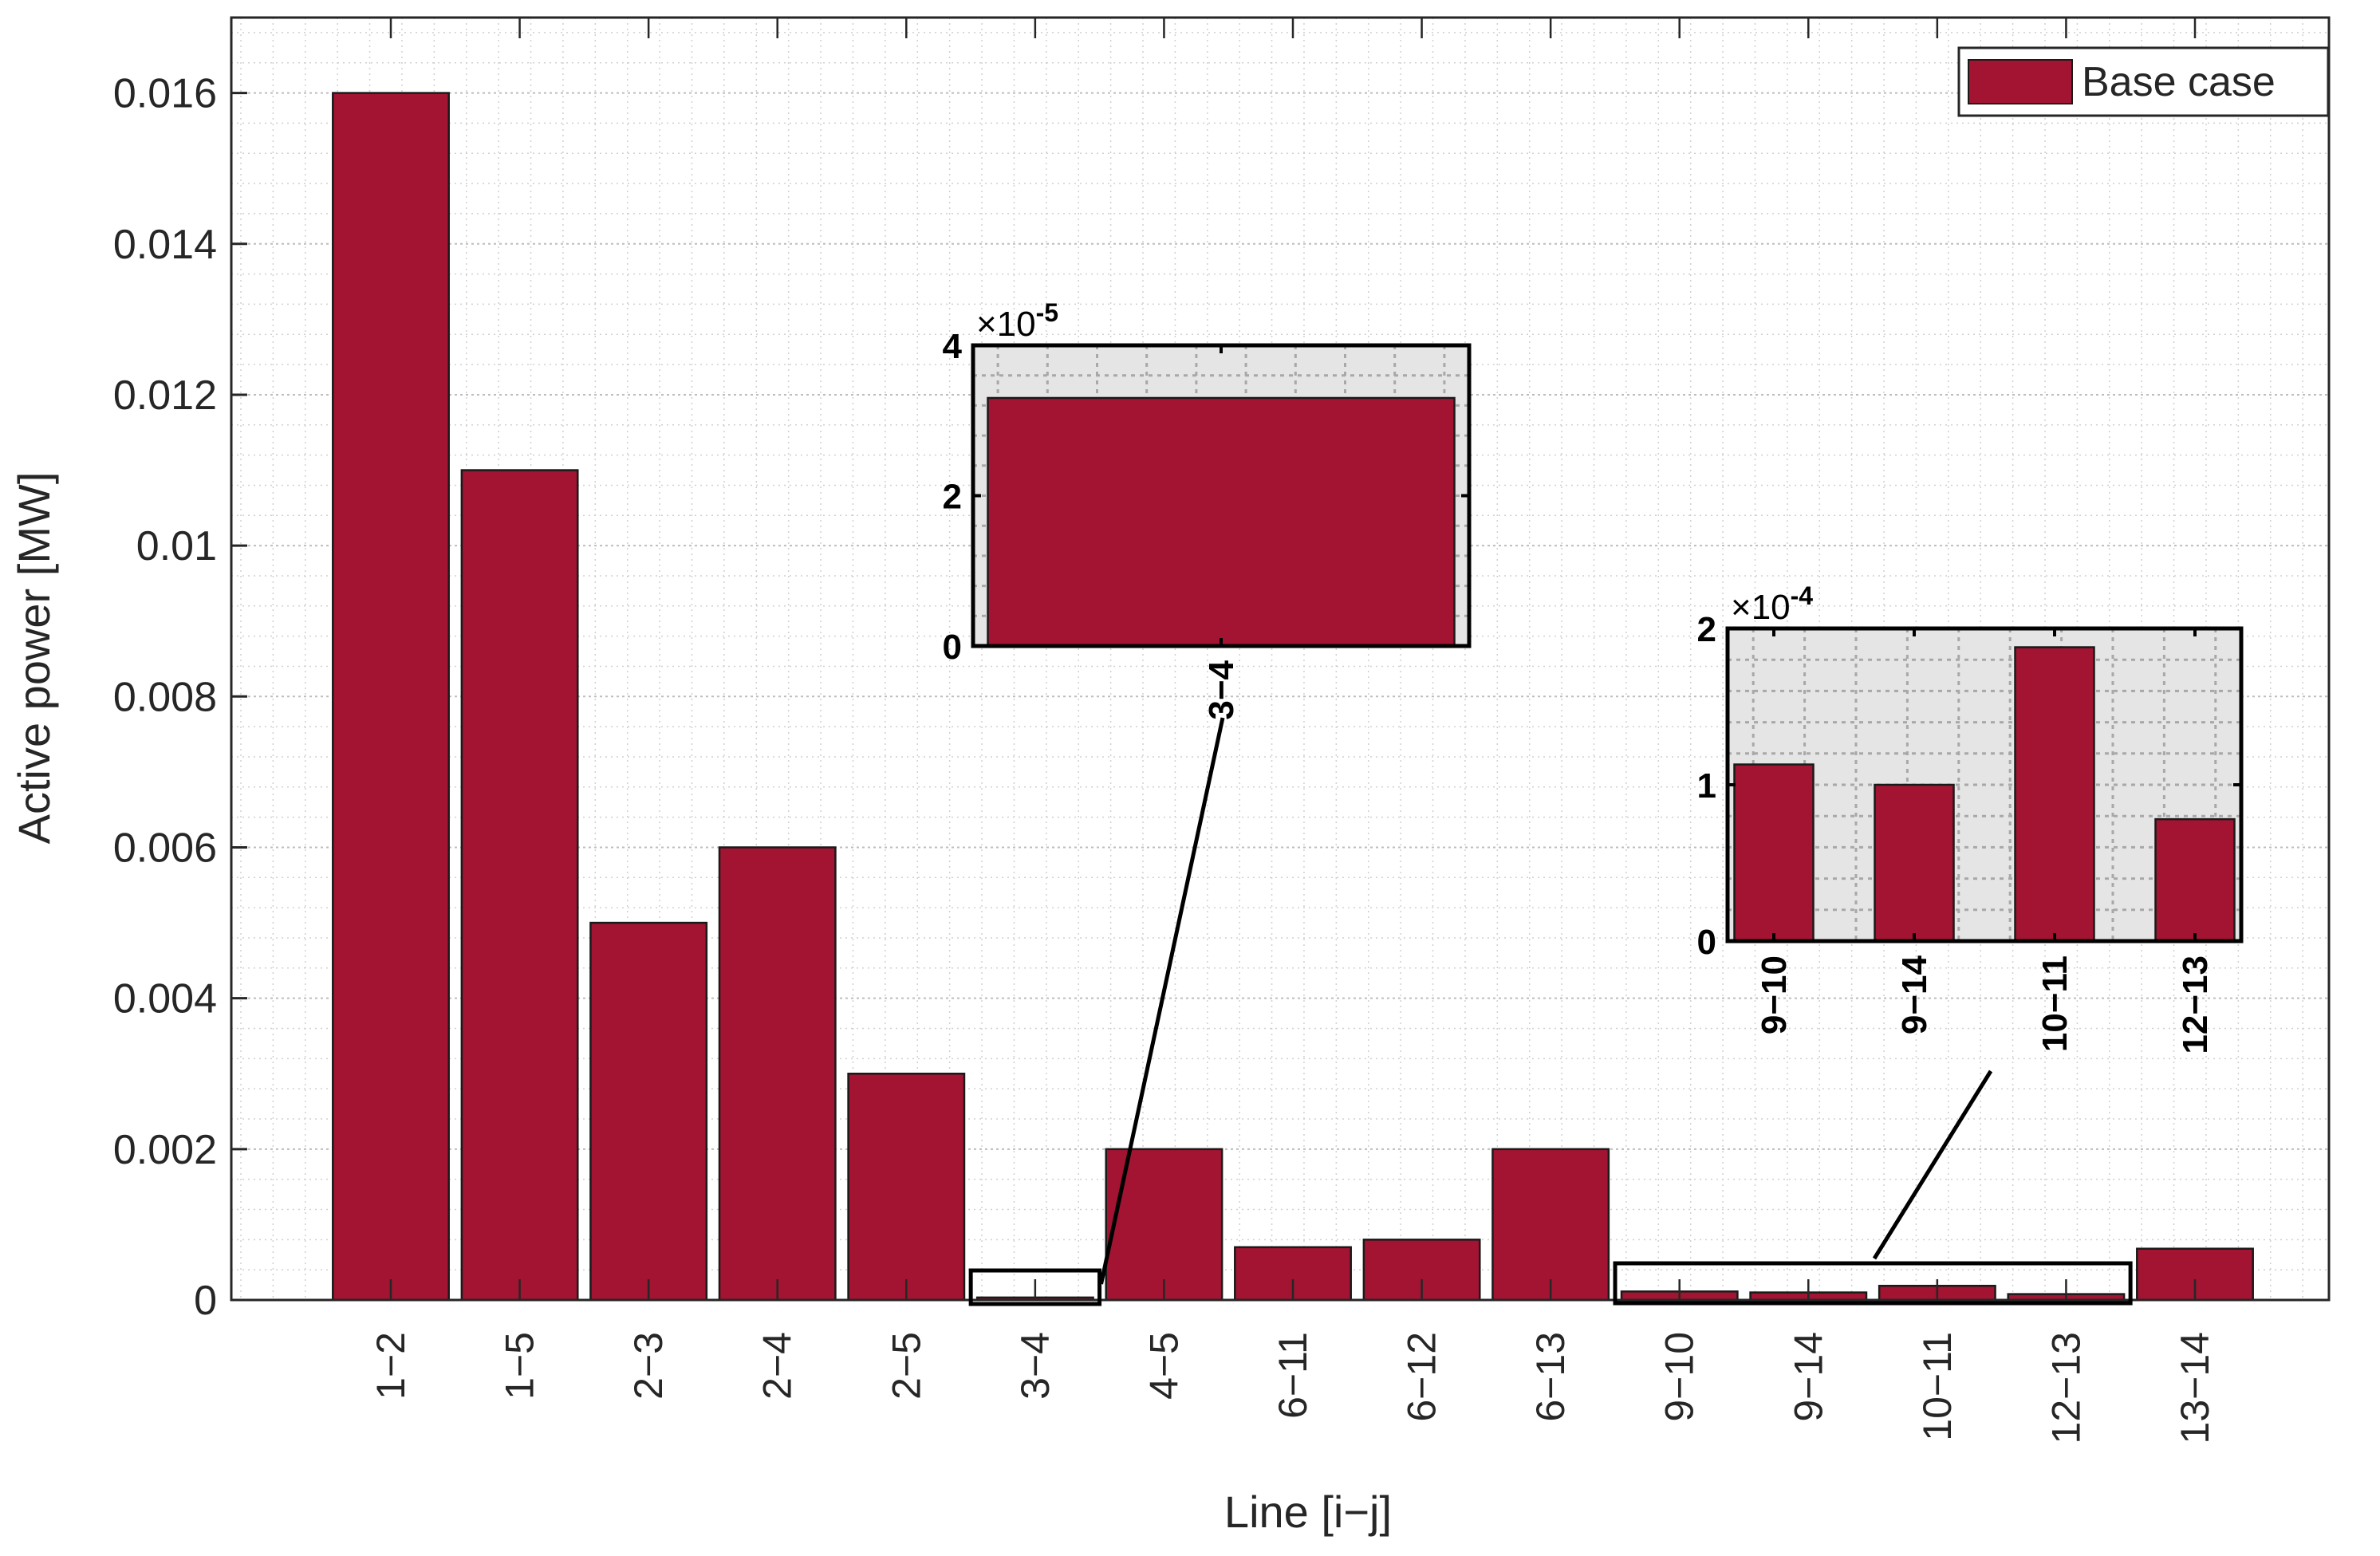 Image resolution: width=2380 pixels, height=1556 pixels. What do you see at coordinates (2195, 1388) in the screenshot?
I see `x-tick-label: 13−14` at bounding box center [2195, 1388].